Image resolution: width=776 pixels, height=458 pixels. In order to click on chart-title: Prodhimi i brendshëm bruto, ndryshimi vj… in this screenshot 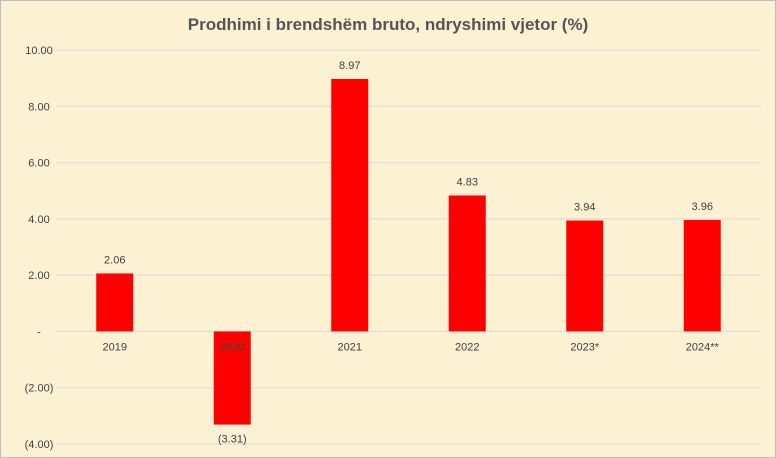, I will do `click(388, 24)`.